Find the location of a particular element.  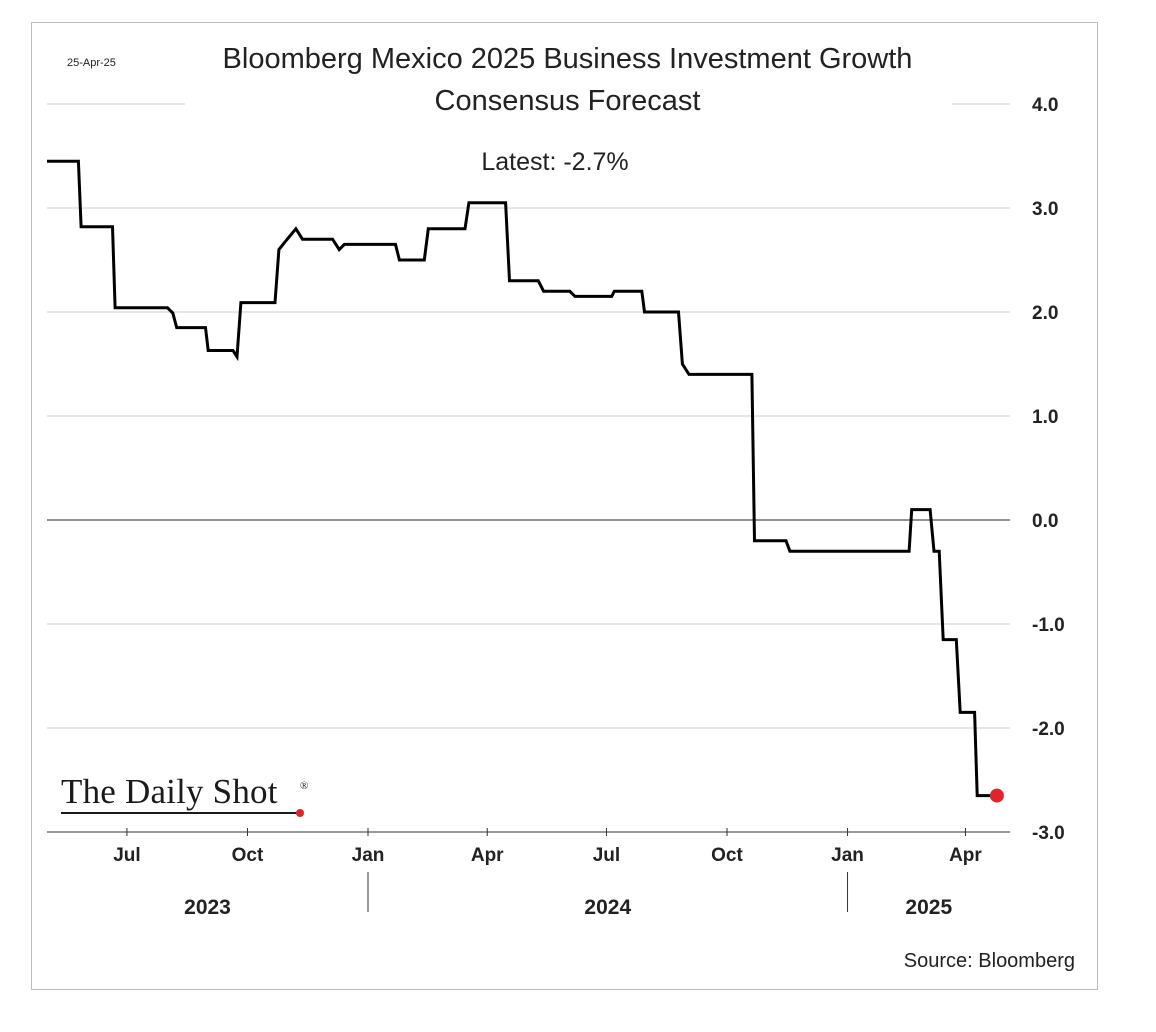

latest-value-annotation: Latest: -2.7% is located at coordinates (555, 162).